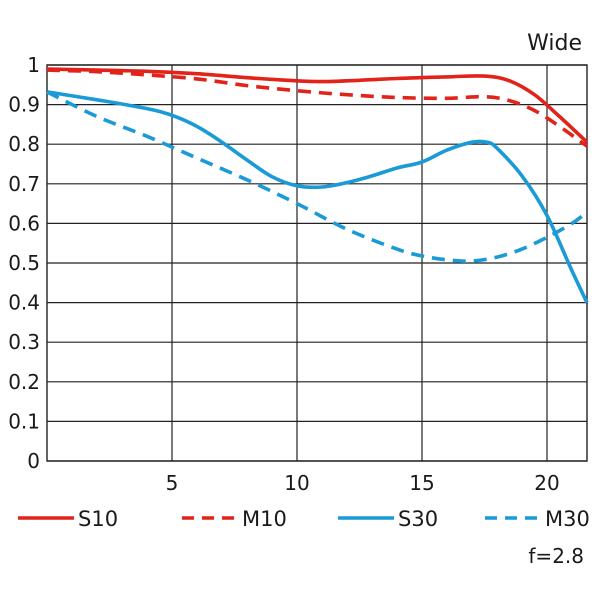  Describe the element at coordinates (24, 184) in the screenshot. I see `y-tick-label: 0.7` at that location.